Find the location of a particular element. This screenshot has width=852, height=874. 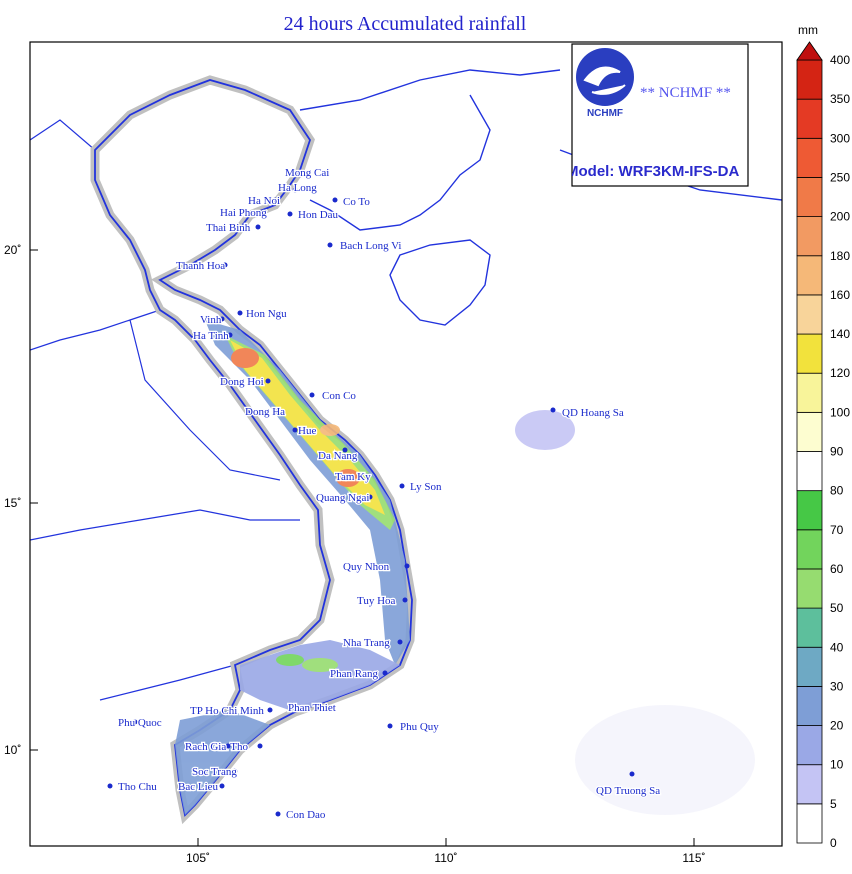

colorbar-label: 20 is located at coordinates (837, 726).